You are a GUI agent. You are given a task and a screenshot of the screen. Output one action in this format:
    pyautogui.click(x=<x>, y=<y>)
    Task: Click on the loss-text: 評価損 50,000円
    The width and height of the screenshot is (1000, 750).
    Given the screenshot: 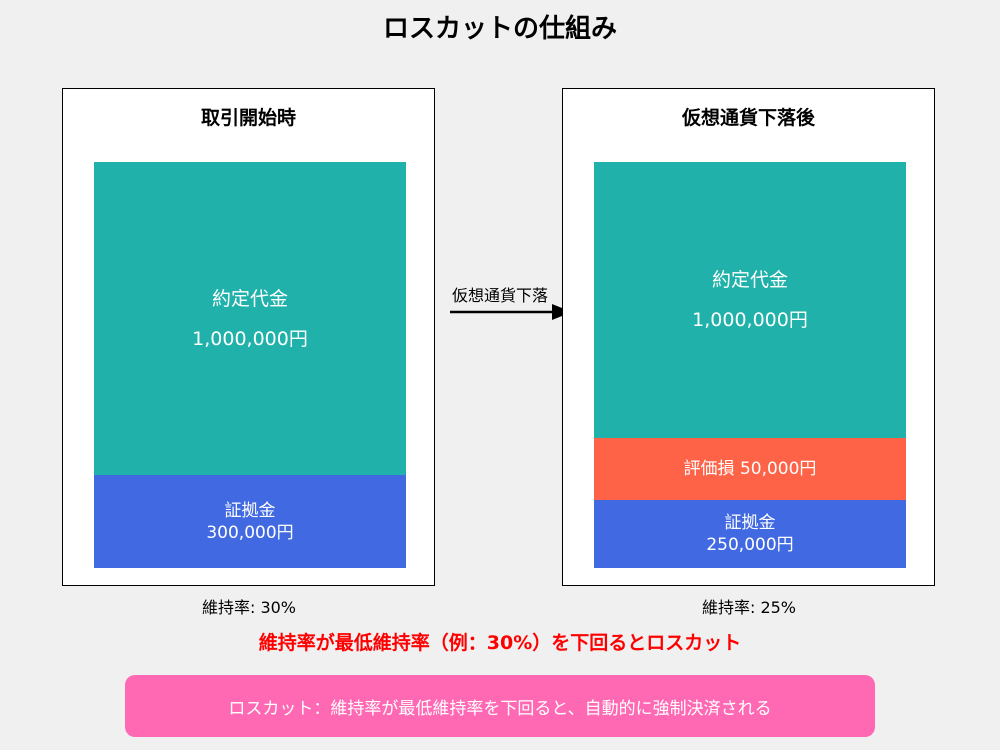 What is the action you would take?
    pyautogui.click(x=750, y=469)
    